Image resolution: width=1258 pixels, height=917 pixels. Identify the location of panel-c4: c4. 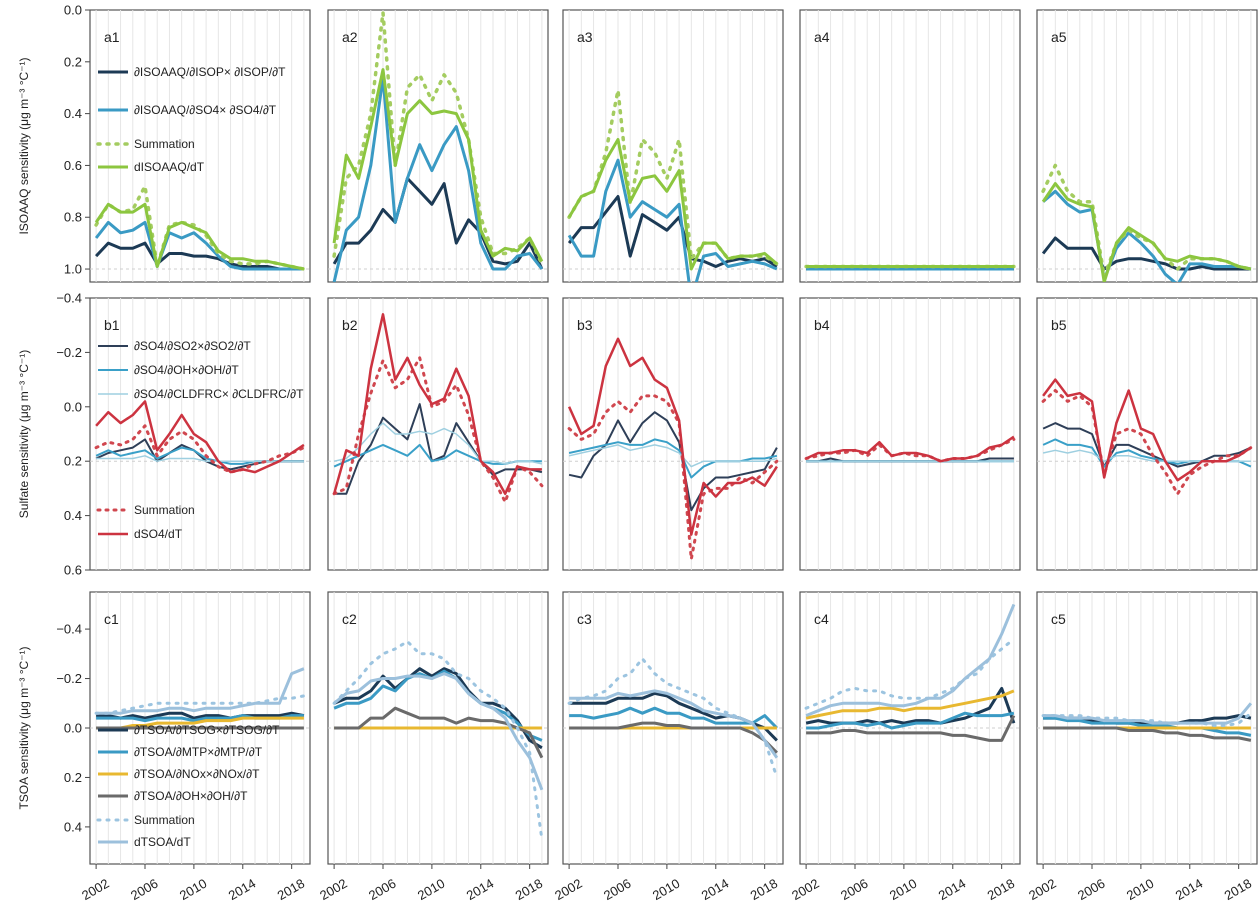
(910, 728).